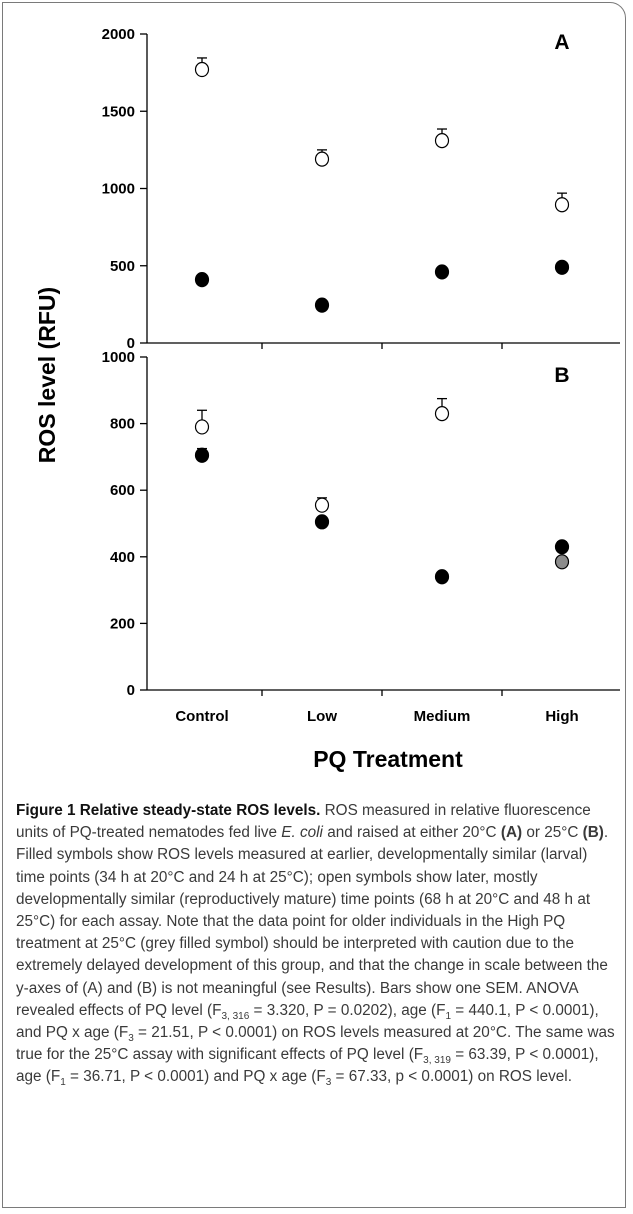 The height and width of the screenshot is (1214, 633). What do you see at coordinates (47, 375) in the screenshot?
I see `y-axis-label: ROS level (RFU)` at bounding box center [47, 375].